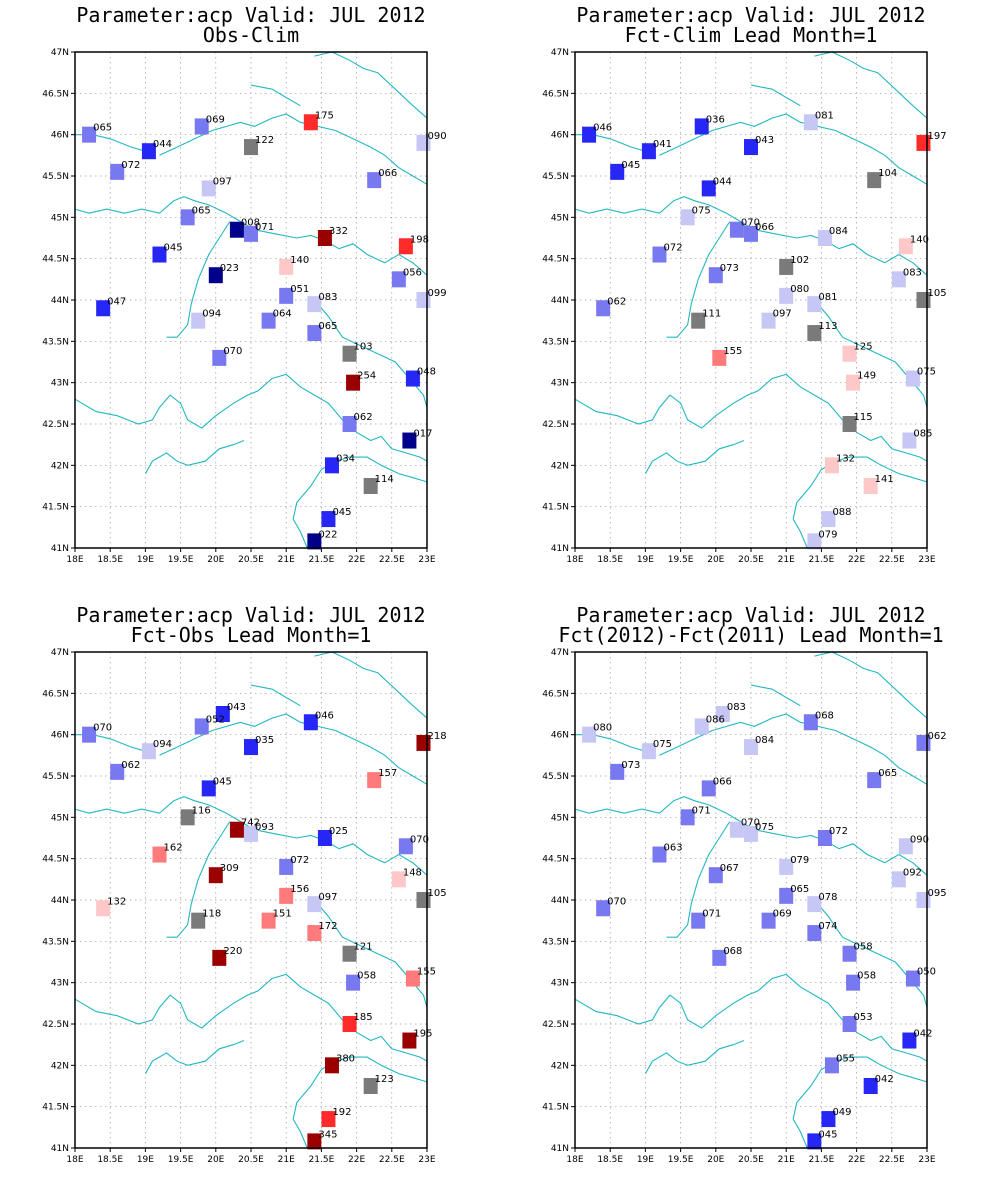 Image resolution: width=1000 pixels, height=1200 pixels. I want to click on panel-subtitle: Fct(2012)-Fct(2011) Lead Month=1, so click(750, 635).